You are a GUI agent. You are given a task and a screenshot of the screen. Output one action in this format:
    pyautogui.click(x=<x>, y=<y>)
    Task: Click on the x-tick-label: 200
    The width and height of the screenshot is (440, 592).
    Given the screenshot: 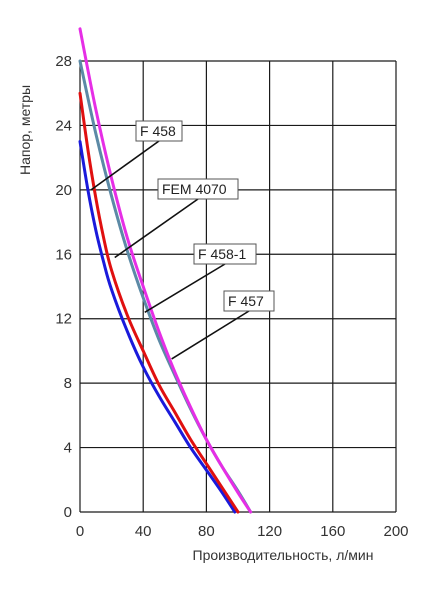 What is the action you would take?
    pyautogui.click(x=395, y=531)
    